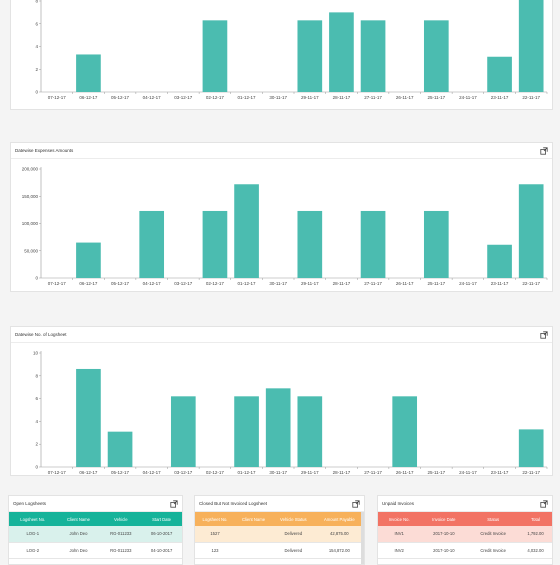 The image size is (560, 565). Describe the element at coordinates (444, 550) in the screenshot. I see `table-cell: 2017-10-10` at that location.